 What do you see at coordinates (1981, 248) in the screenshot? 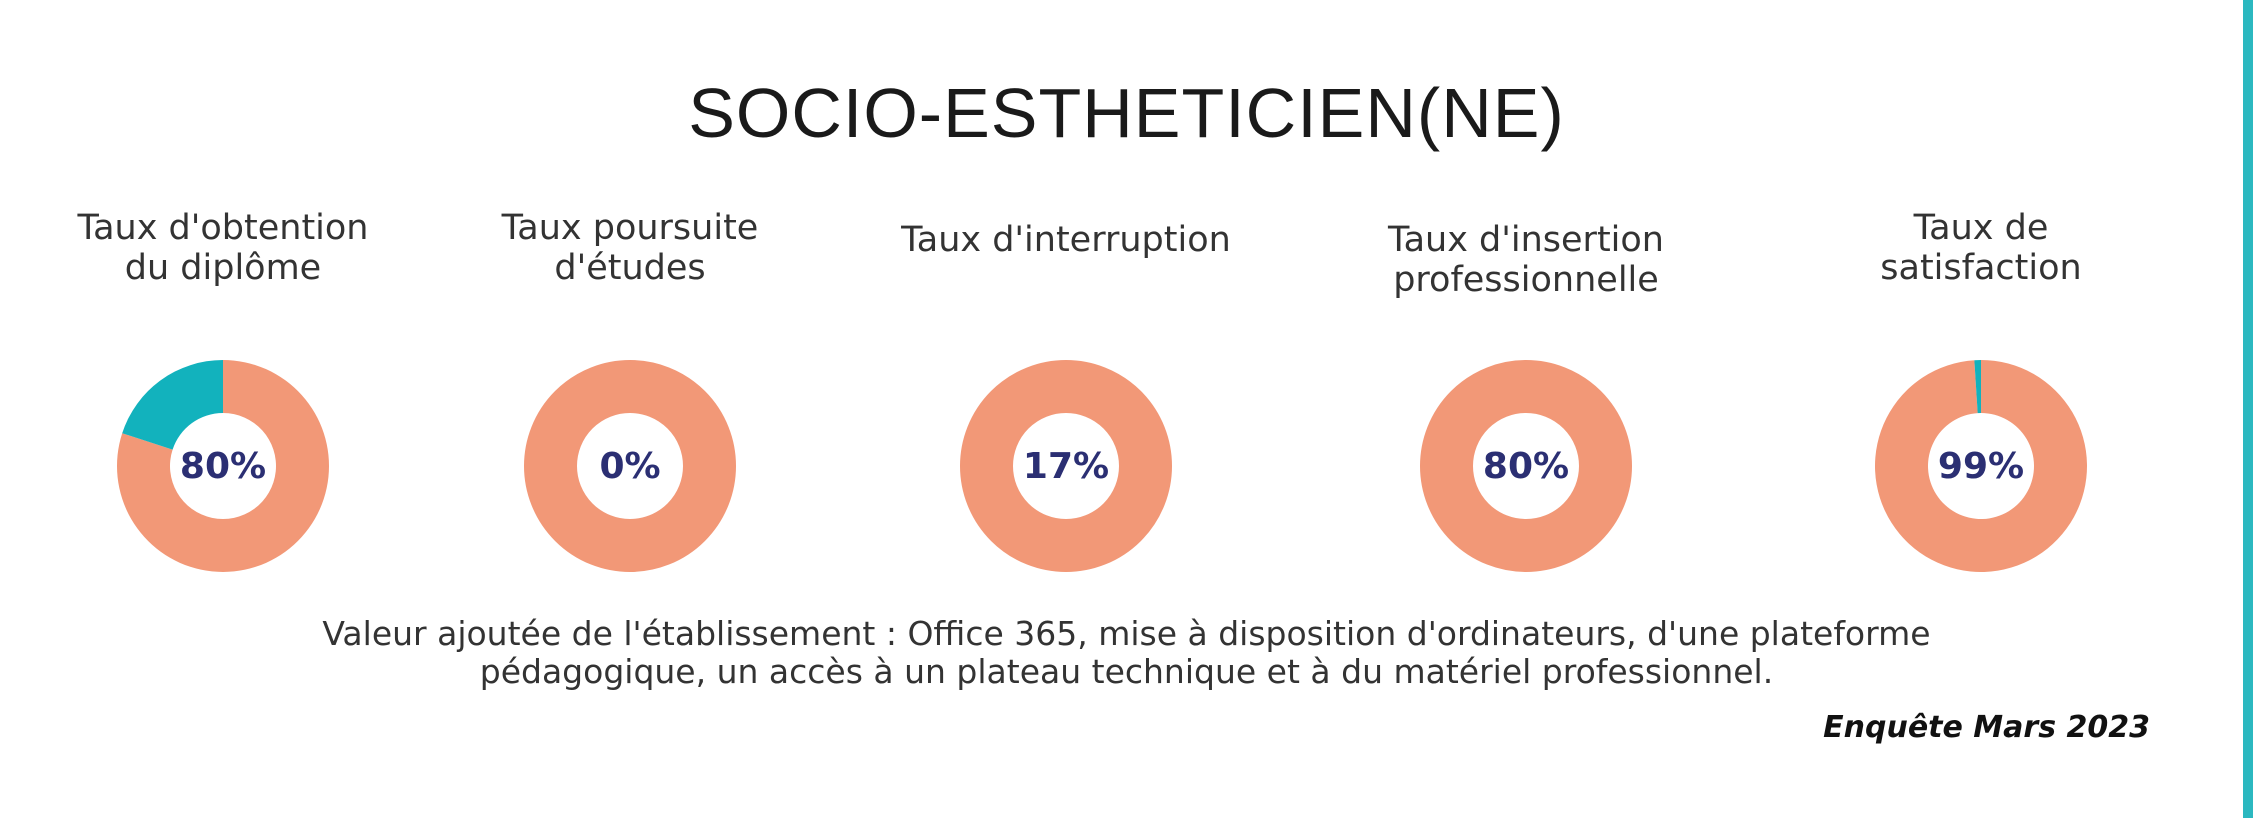
I see `indicator-label: Taux de satisfaction` at bounding box center [1981, 248].